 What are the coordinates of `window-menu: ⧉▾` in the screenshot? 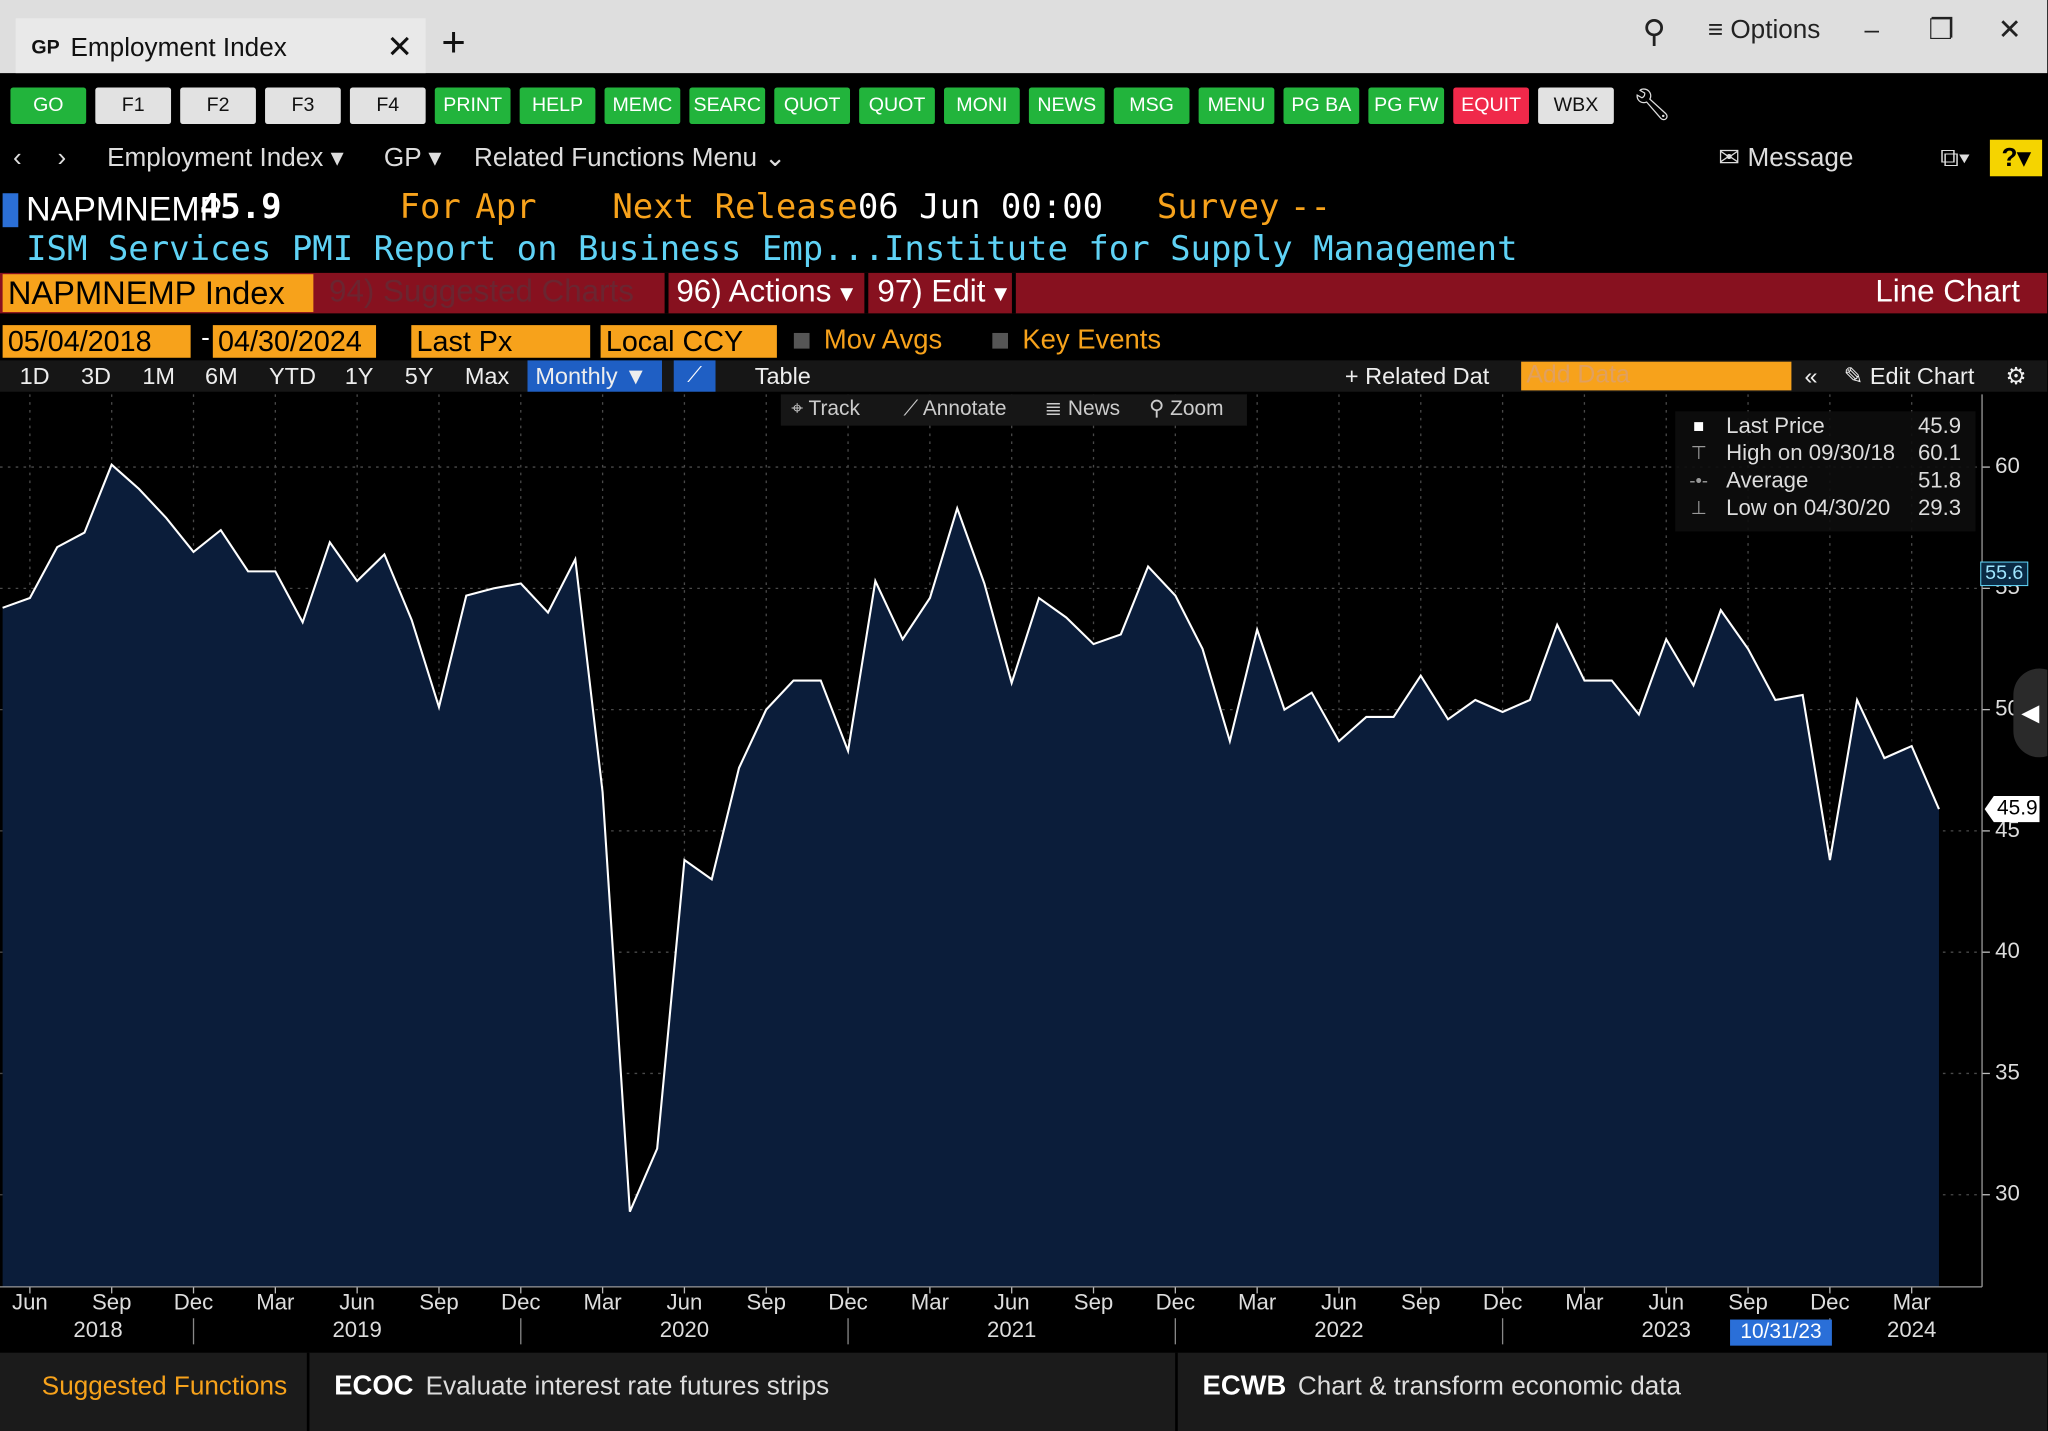 It's located at (1955, 158).